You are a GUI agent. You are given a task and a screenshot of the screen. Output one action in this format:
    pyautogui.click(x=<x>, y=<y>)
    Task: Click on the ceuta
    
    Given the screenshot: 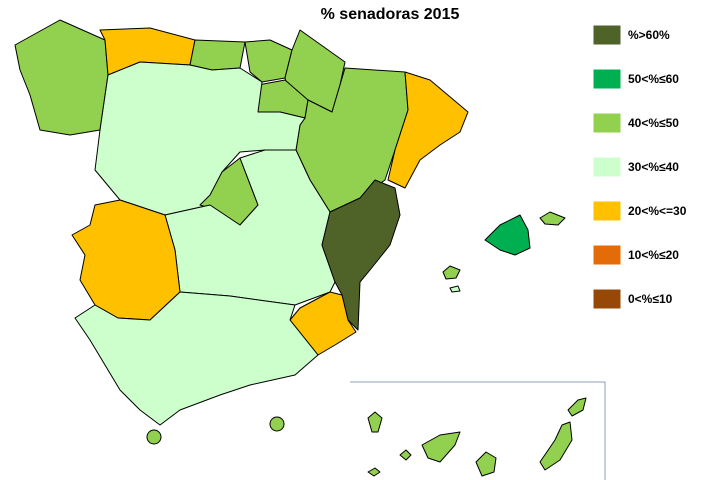 What is the action you would take?
    pyautogui.click(x=154, y=437)
    